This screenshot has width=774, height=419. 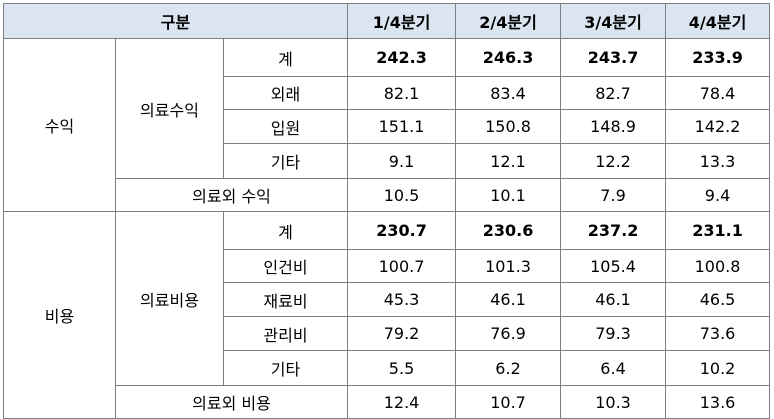 What do you see at coordinates (613, 57) in the screenshot?
I see `cell-value: 243.7` at bounding box center [613, 57].